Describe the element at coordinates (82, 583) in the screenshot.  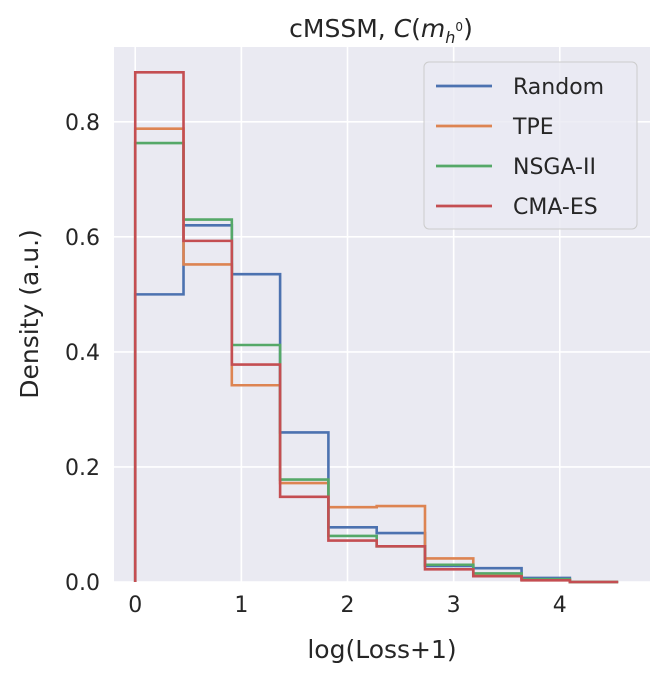
I see `y-tick-label: 0.0` at that location.